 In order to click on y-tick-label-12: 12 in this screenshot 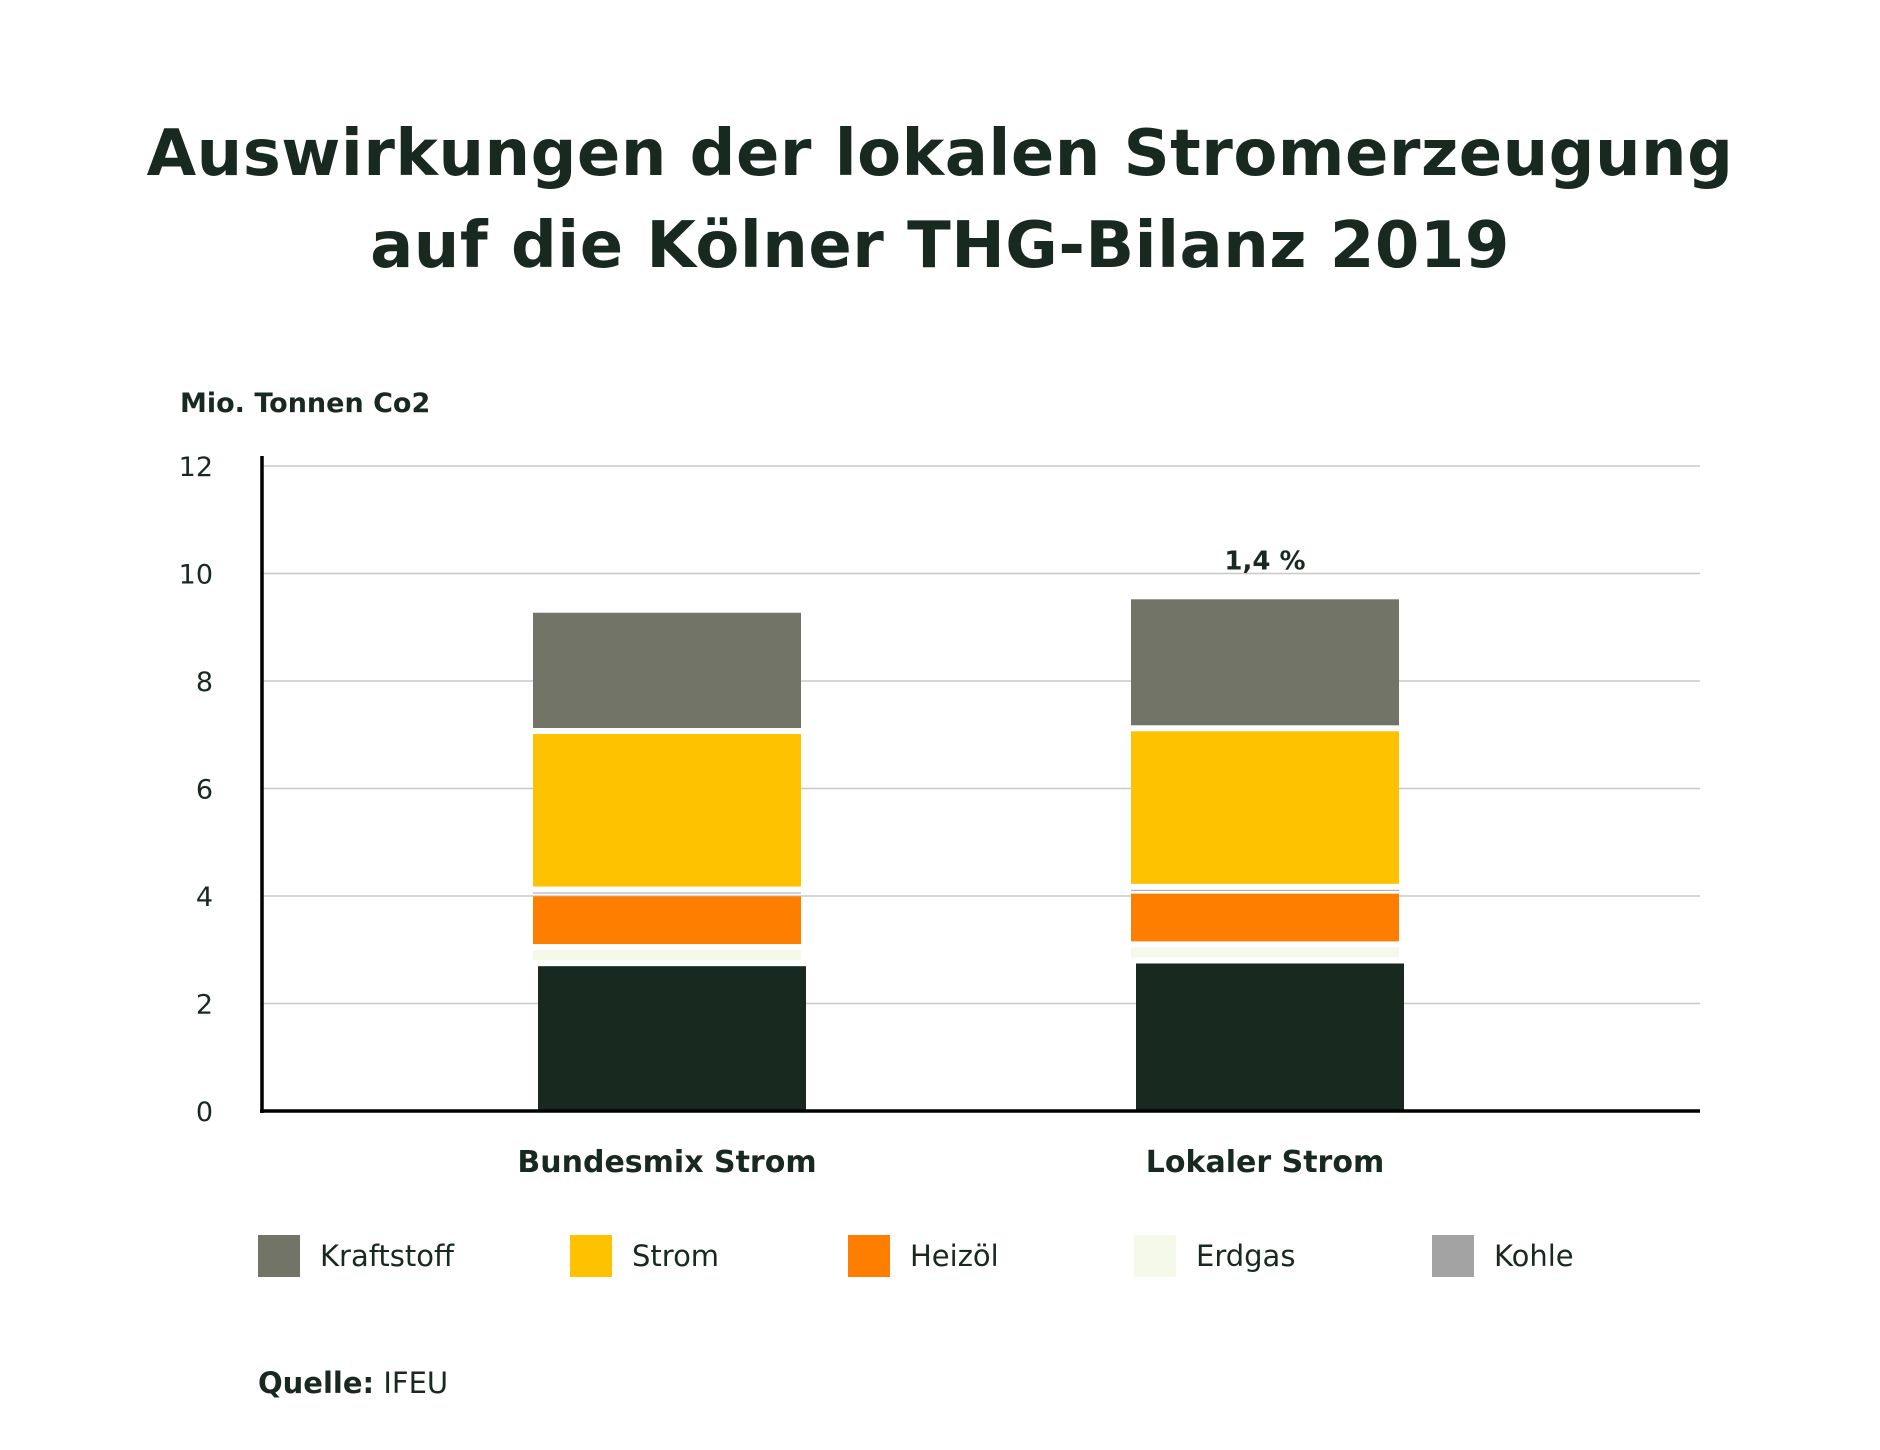, I will do `click(196, 467)`.